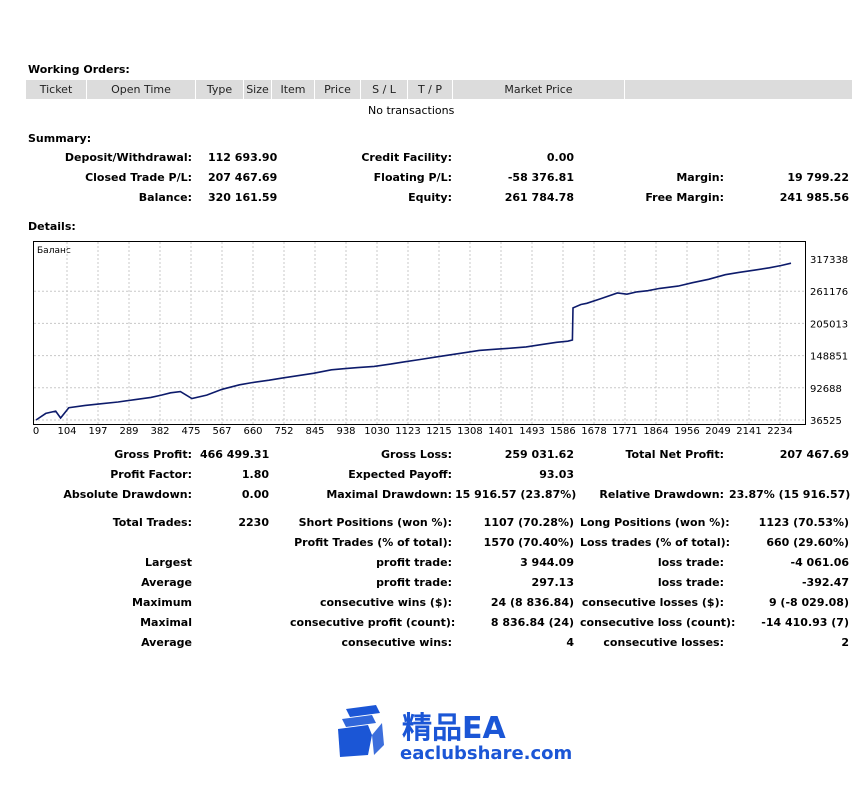  I want to click on free-margin-label: Free Margin:, so click(684, 197).